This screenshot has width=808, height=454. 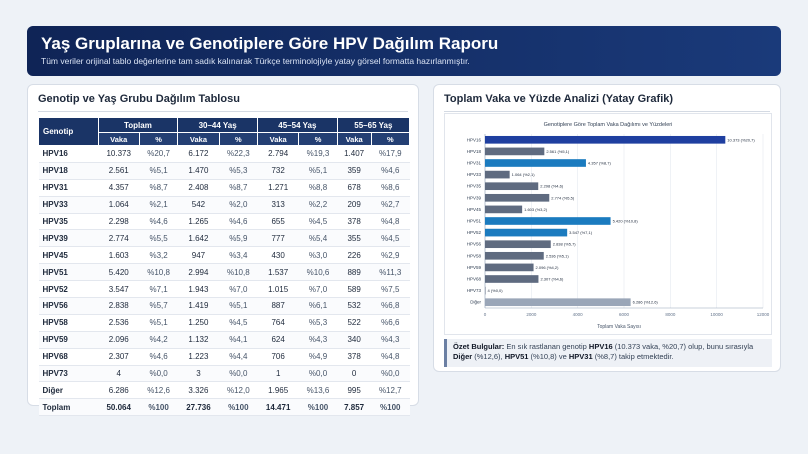 What do you see at coordinates (390, 306) in the screenshot?
I see `percent-cell: %6,8` at bounding box center [390, 306].